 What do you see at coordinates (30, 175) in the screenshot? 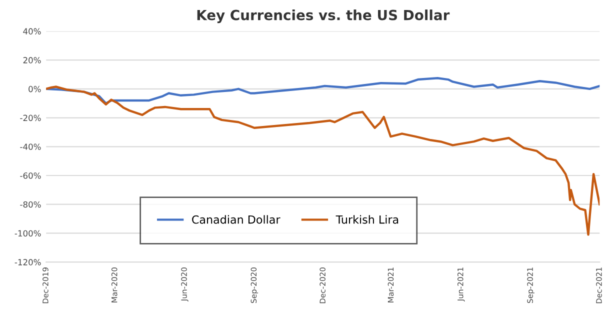
I see `y-tick-label: -60%` at bounding box center [30, 175].